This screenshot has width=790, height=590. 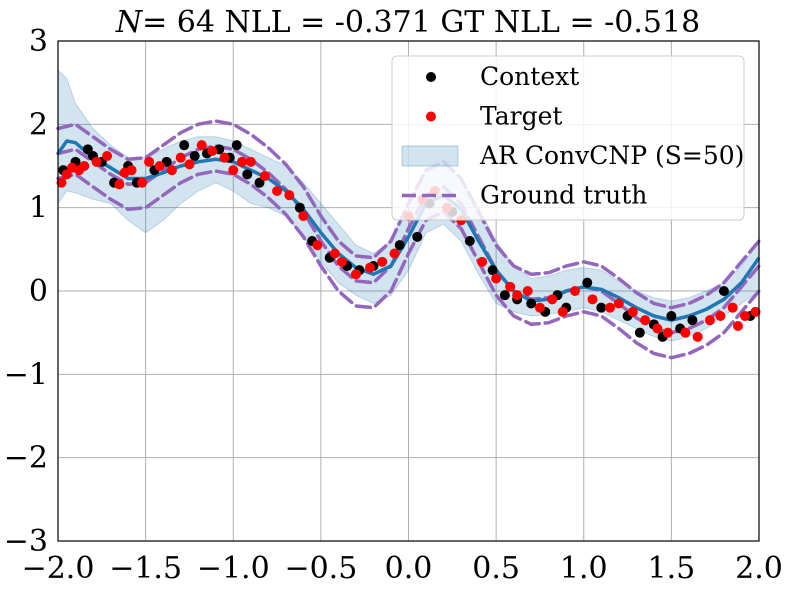 I want to click on x-tick-label: 2.0, so click(x=759, y=568).